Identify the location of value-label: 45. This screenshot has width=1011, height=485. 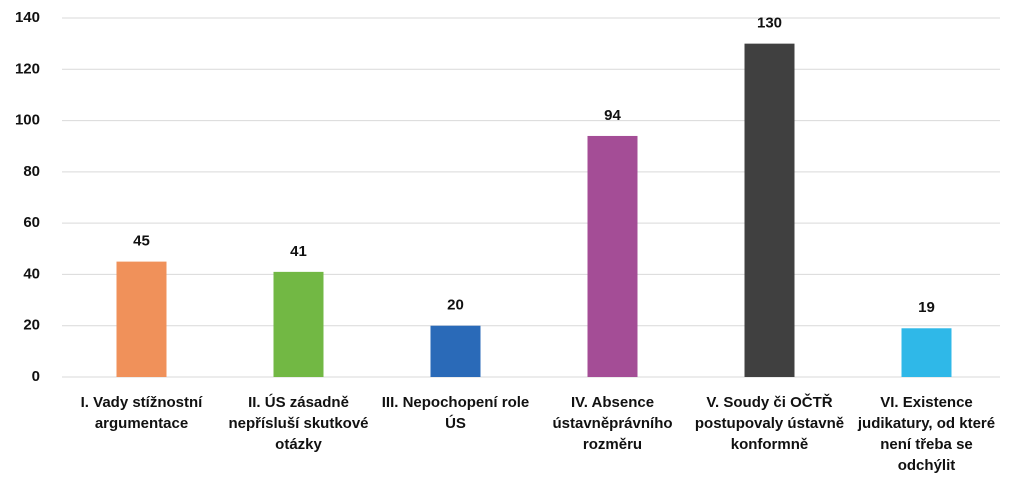
(141, 241).